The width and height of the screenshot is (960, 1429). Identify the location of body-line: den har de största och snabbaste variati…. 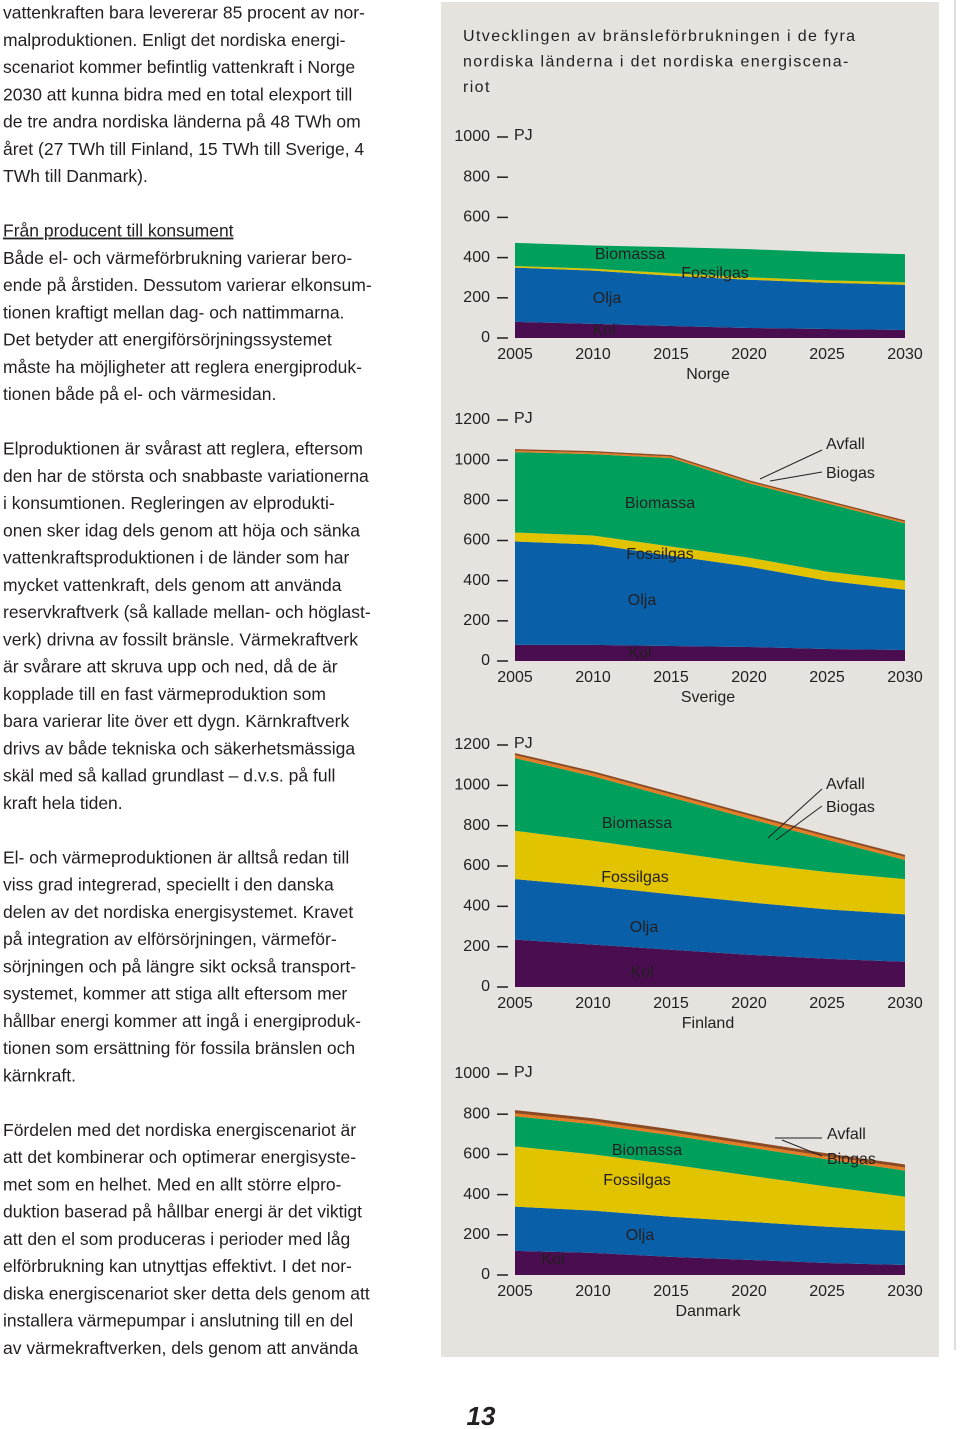
(186, 476).